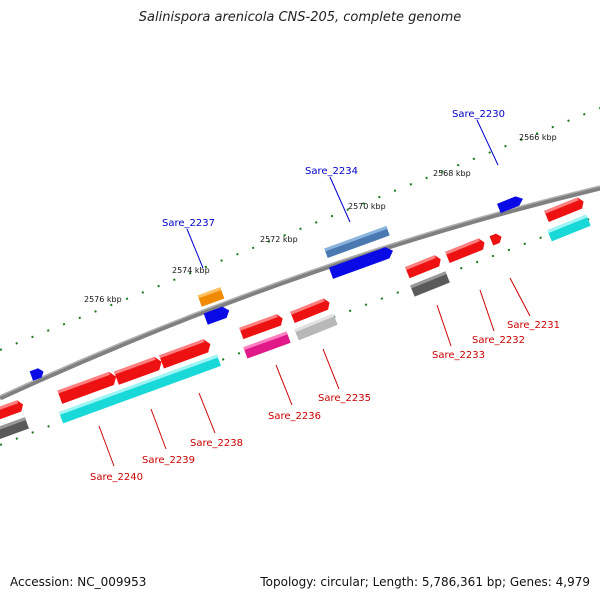 Image resolution: width=600 pixels, height=600 pixels. I want to click on gene-red-right-edge, so click(565, 209).